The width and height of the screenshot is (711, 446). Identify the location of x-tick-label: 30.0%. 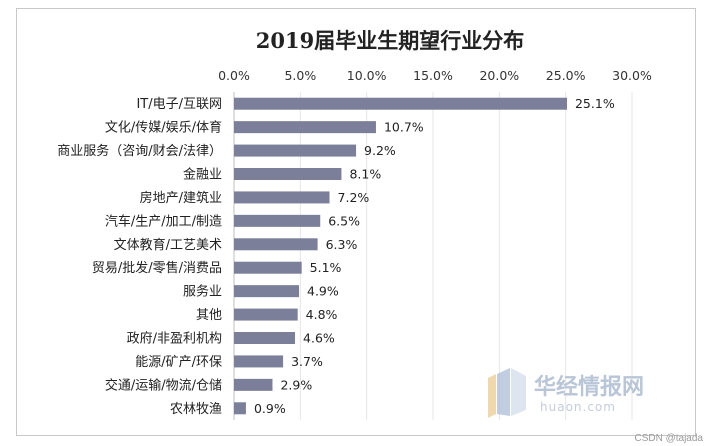
(632, 75).